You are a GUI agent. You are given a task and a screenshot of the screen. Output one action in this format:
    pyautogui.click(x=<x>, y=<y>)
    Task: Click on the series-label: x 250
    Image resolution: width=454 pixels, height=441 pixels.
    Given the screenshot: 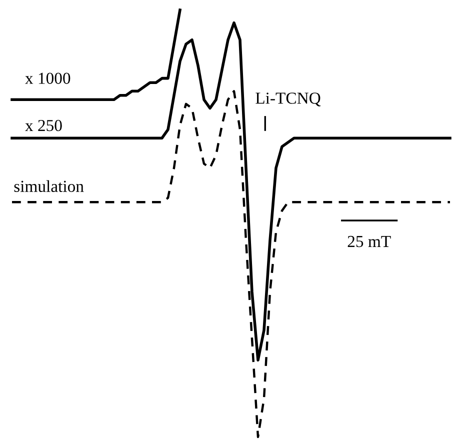 What is the action you would take?
    pyautogui.click(x=43, y=126)
    